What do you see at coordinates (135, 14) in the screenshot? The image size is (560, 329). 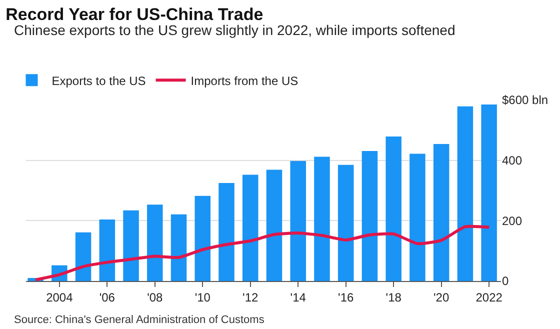 I see `chart-title: Record Year for US-China Trade` at bounding box center [135, 14].